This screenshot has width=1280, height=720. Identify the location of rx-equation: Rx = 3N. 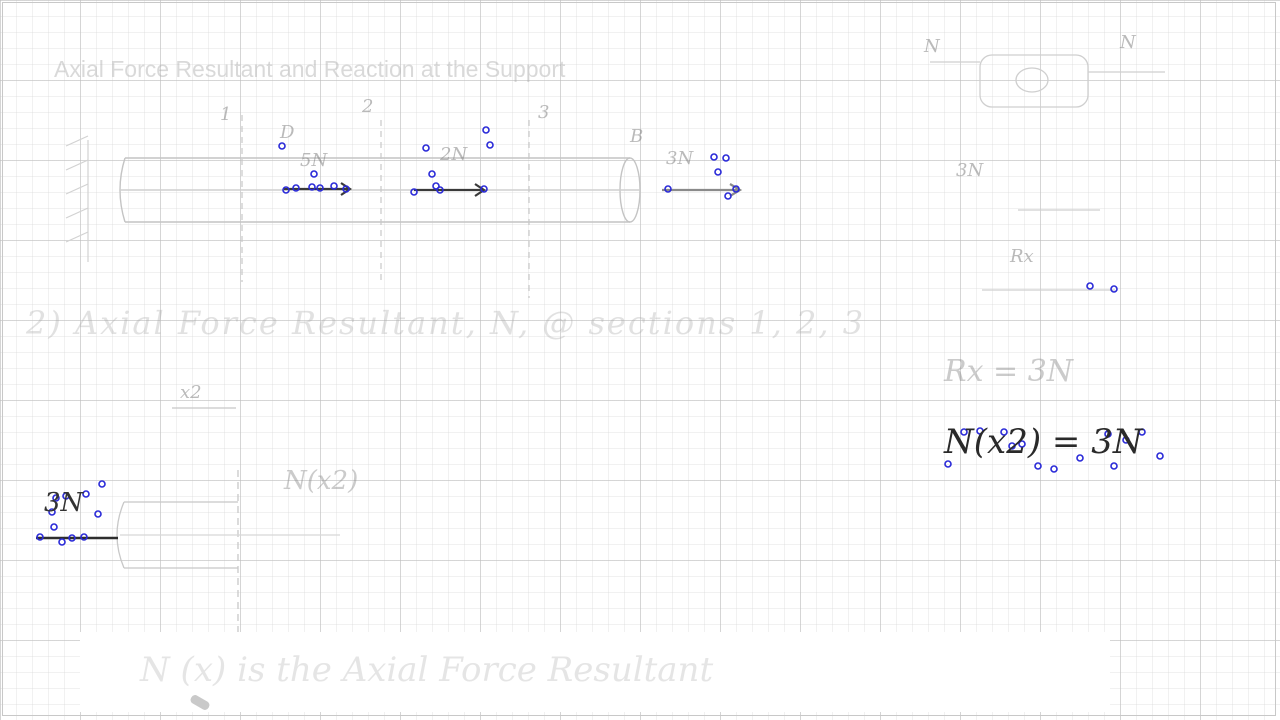
(1009, 371).